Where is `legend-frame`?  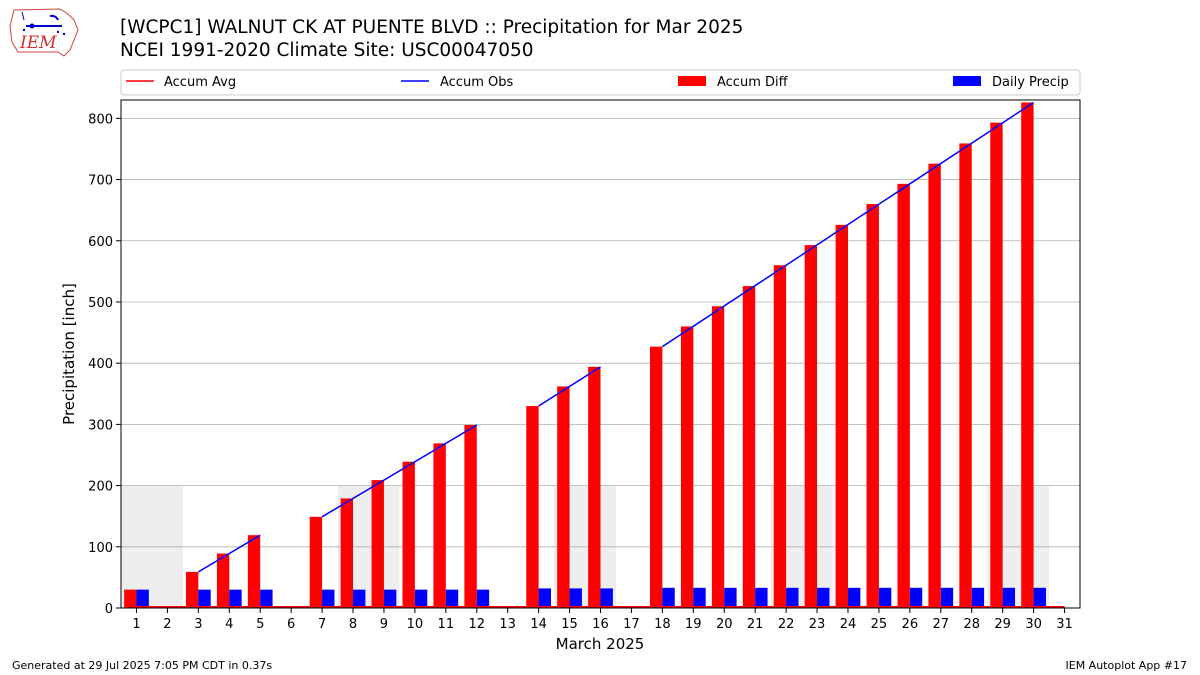 legend-frame is located at coordinates (600, 82).